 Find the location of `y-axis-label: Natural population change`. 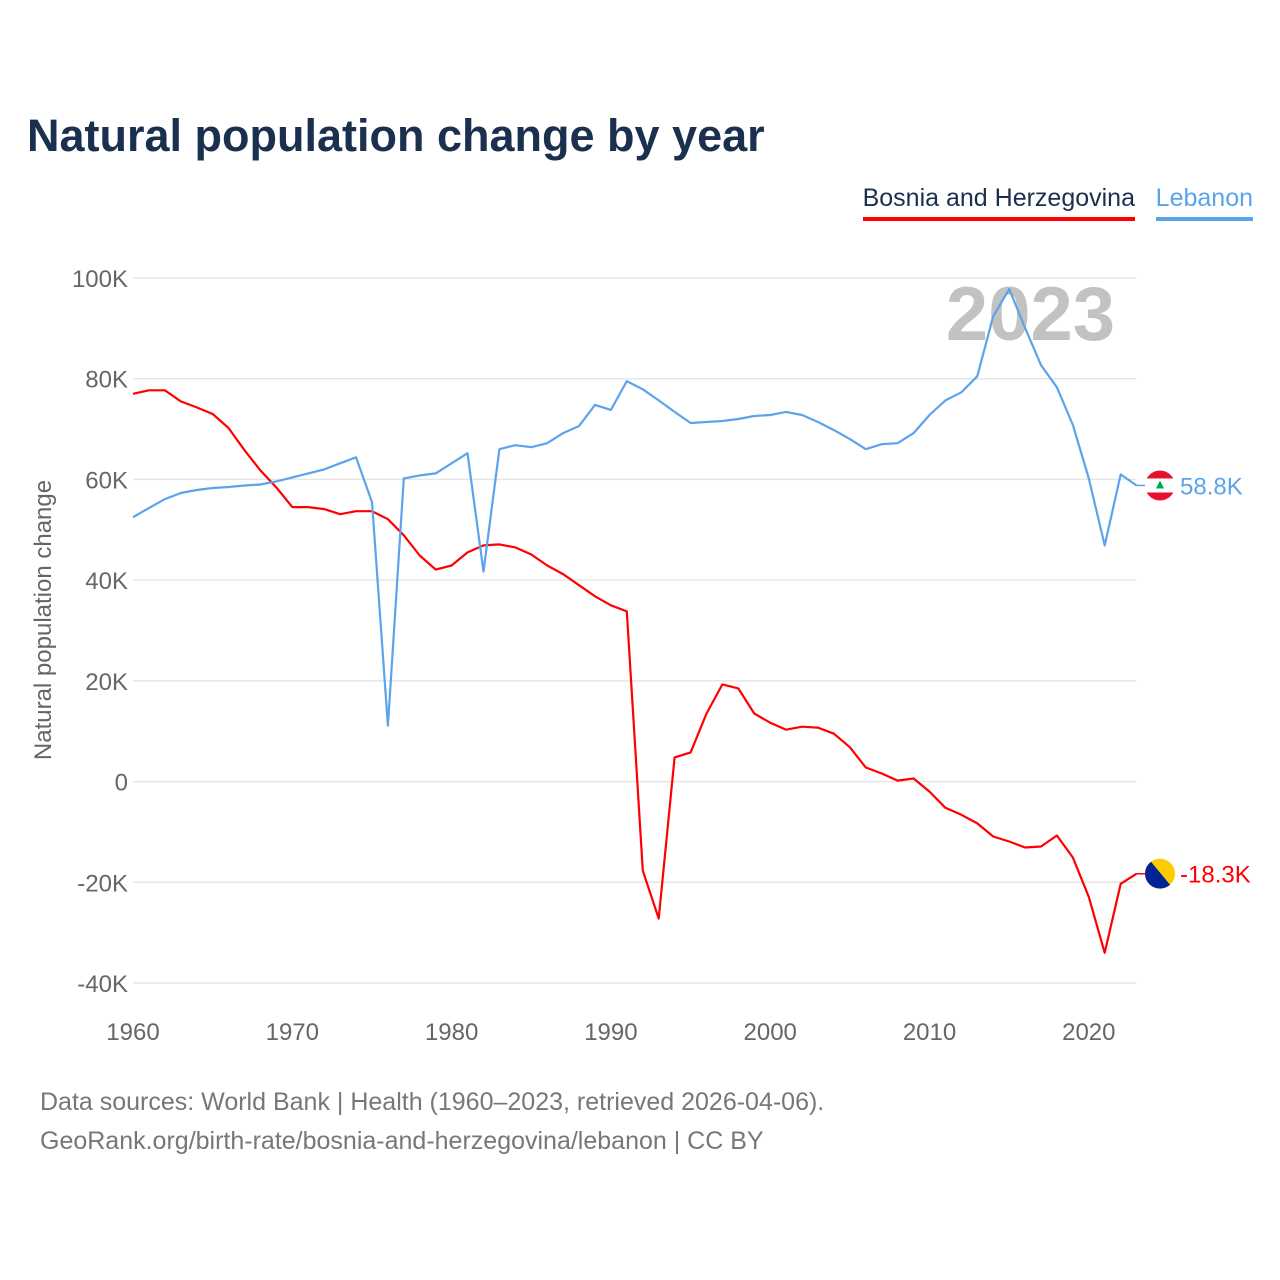

y-axis-label: Natural population change is located at coordinates (43, 620).